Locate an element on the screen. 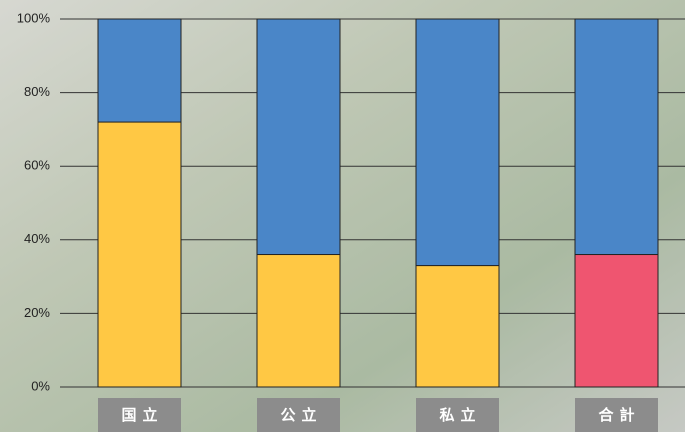 Image resolution: width=685 pixels, height=432 pixels. x-tick-label: 公立 is located at coordinates (301, 415).